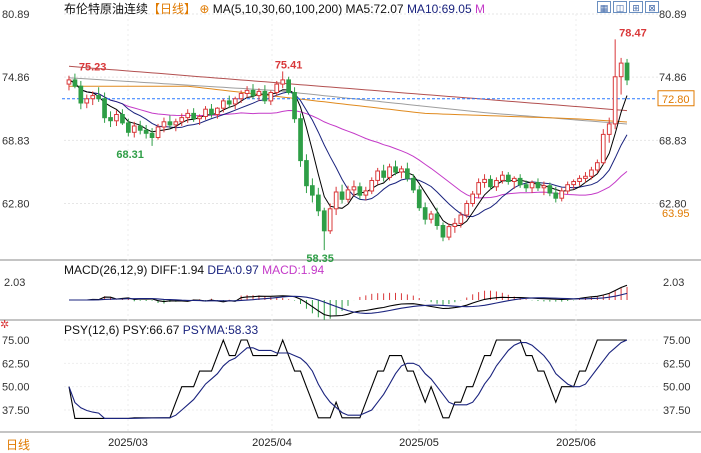  Describe the element at coordinates (204, 9) in the screenshot. I see `add-indicator-icon: ⊕` at that location.